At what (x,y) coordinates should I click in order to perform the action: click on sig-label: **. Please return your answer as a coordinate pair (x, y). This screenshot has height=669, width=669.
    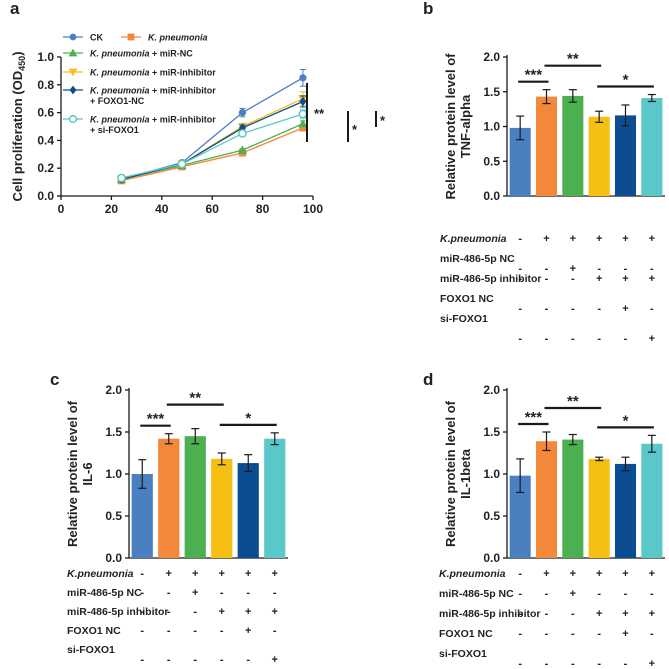
    Looking at the image, I should click on (195, 398).